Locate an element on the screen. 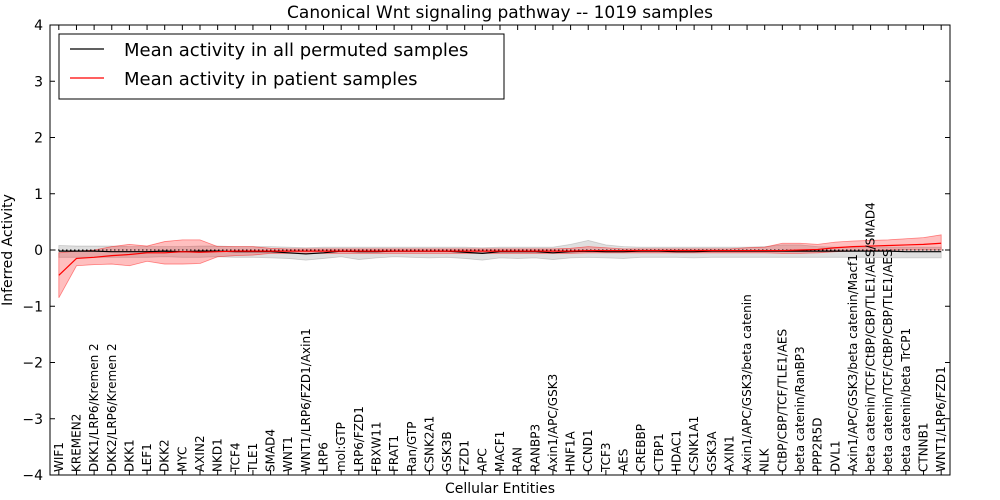  x-category-label: CCND1 is located at coordinates (588, 450).